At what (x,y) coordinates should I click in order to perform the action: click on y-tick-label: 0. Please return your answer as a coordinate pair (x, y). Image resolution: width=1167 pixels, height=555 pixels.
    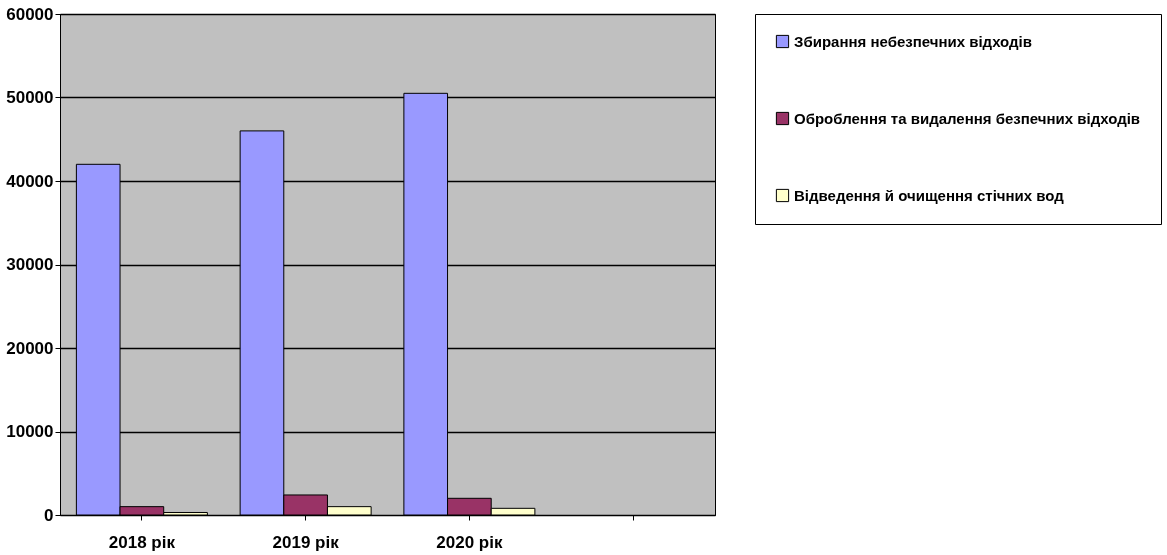
    Looking at the image, I should click on (49, 515).